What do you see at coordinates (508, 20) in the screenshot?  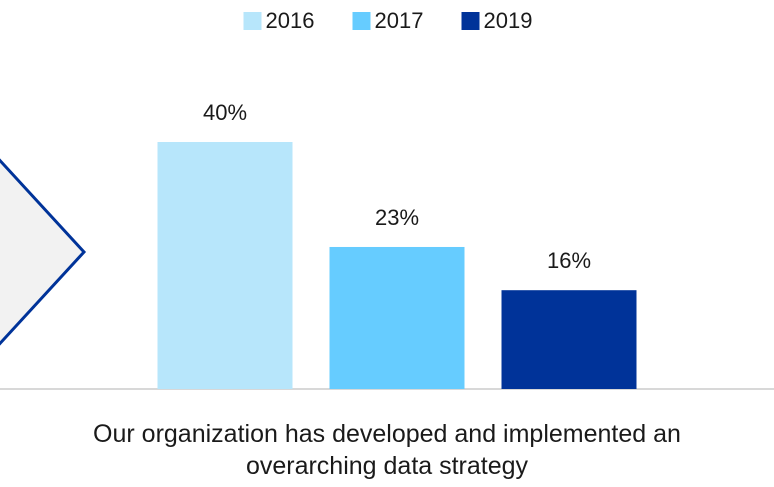 I see `legend-text: 2019` at bounding box center [508, 20].